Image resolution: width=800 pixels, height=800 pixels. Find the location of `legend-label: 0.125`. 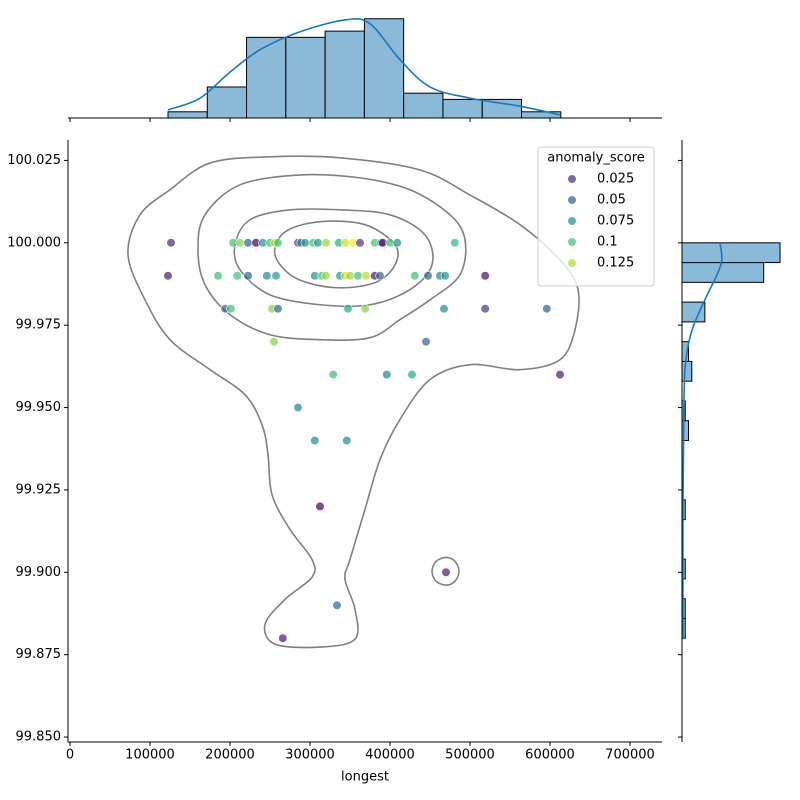

legend-label: 0.125 is located at coordinates (615, 263).